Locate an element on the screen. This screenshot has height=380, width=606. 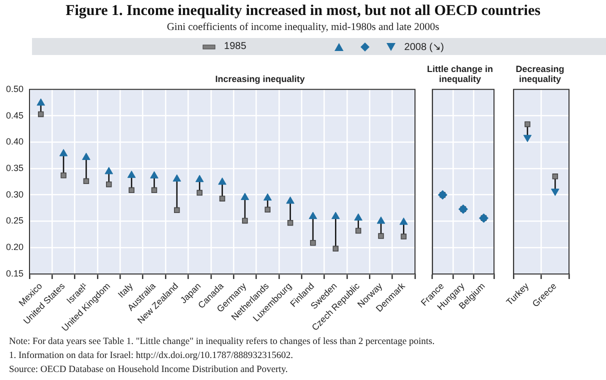
y-tick-label: 0.25 is located at coordinates (15, 221).